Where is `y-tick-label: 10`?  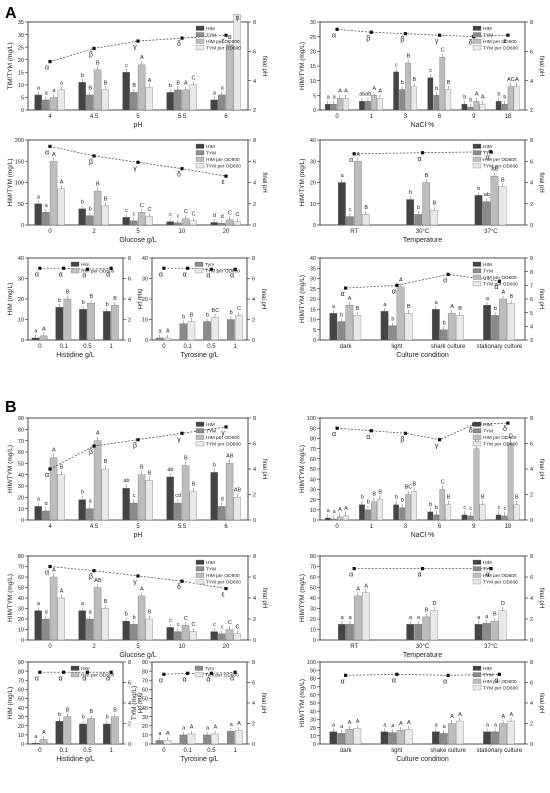
y-tick-label: 10 is located at coordinates (145, 736).